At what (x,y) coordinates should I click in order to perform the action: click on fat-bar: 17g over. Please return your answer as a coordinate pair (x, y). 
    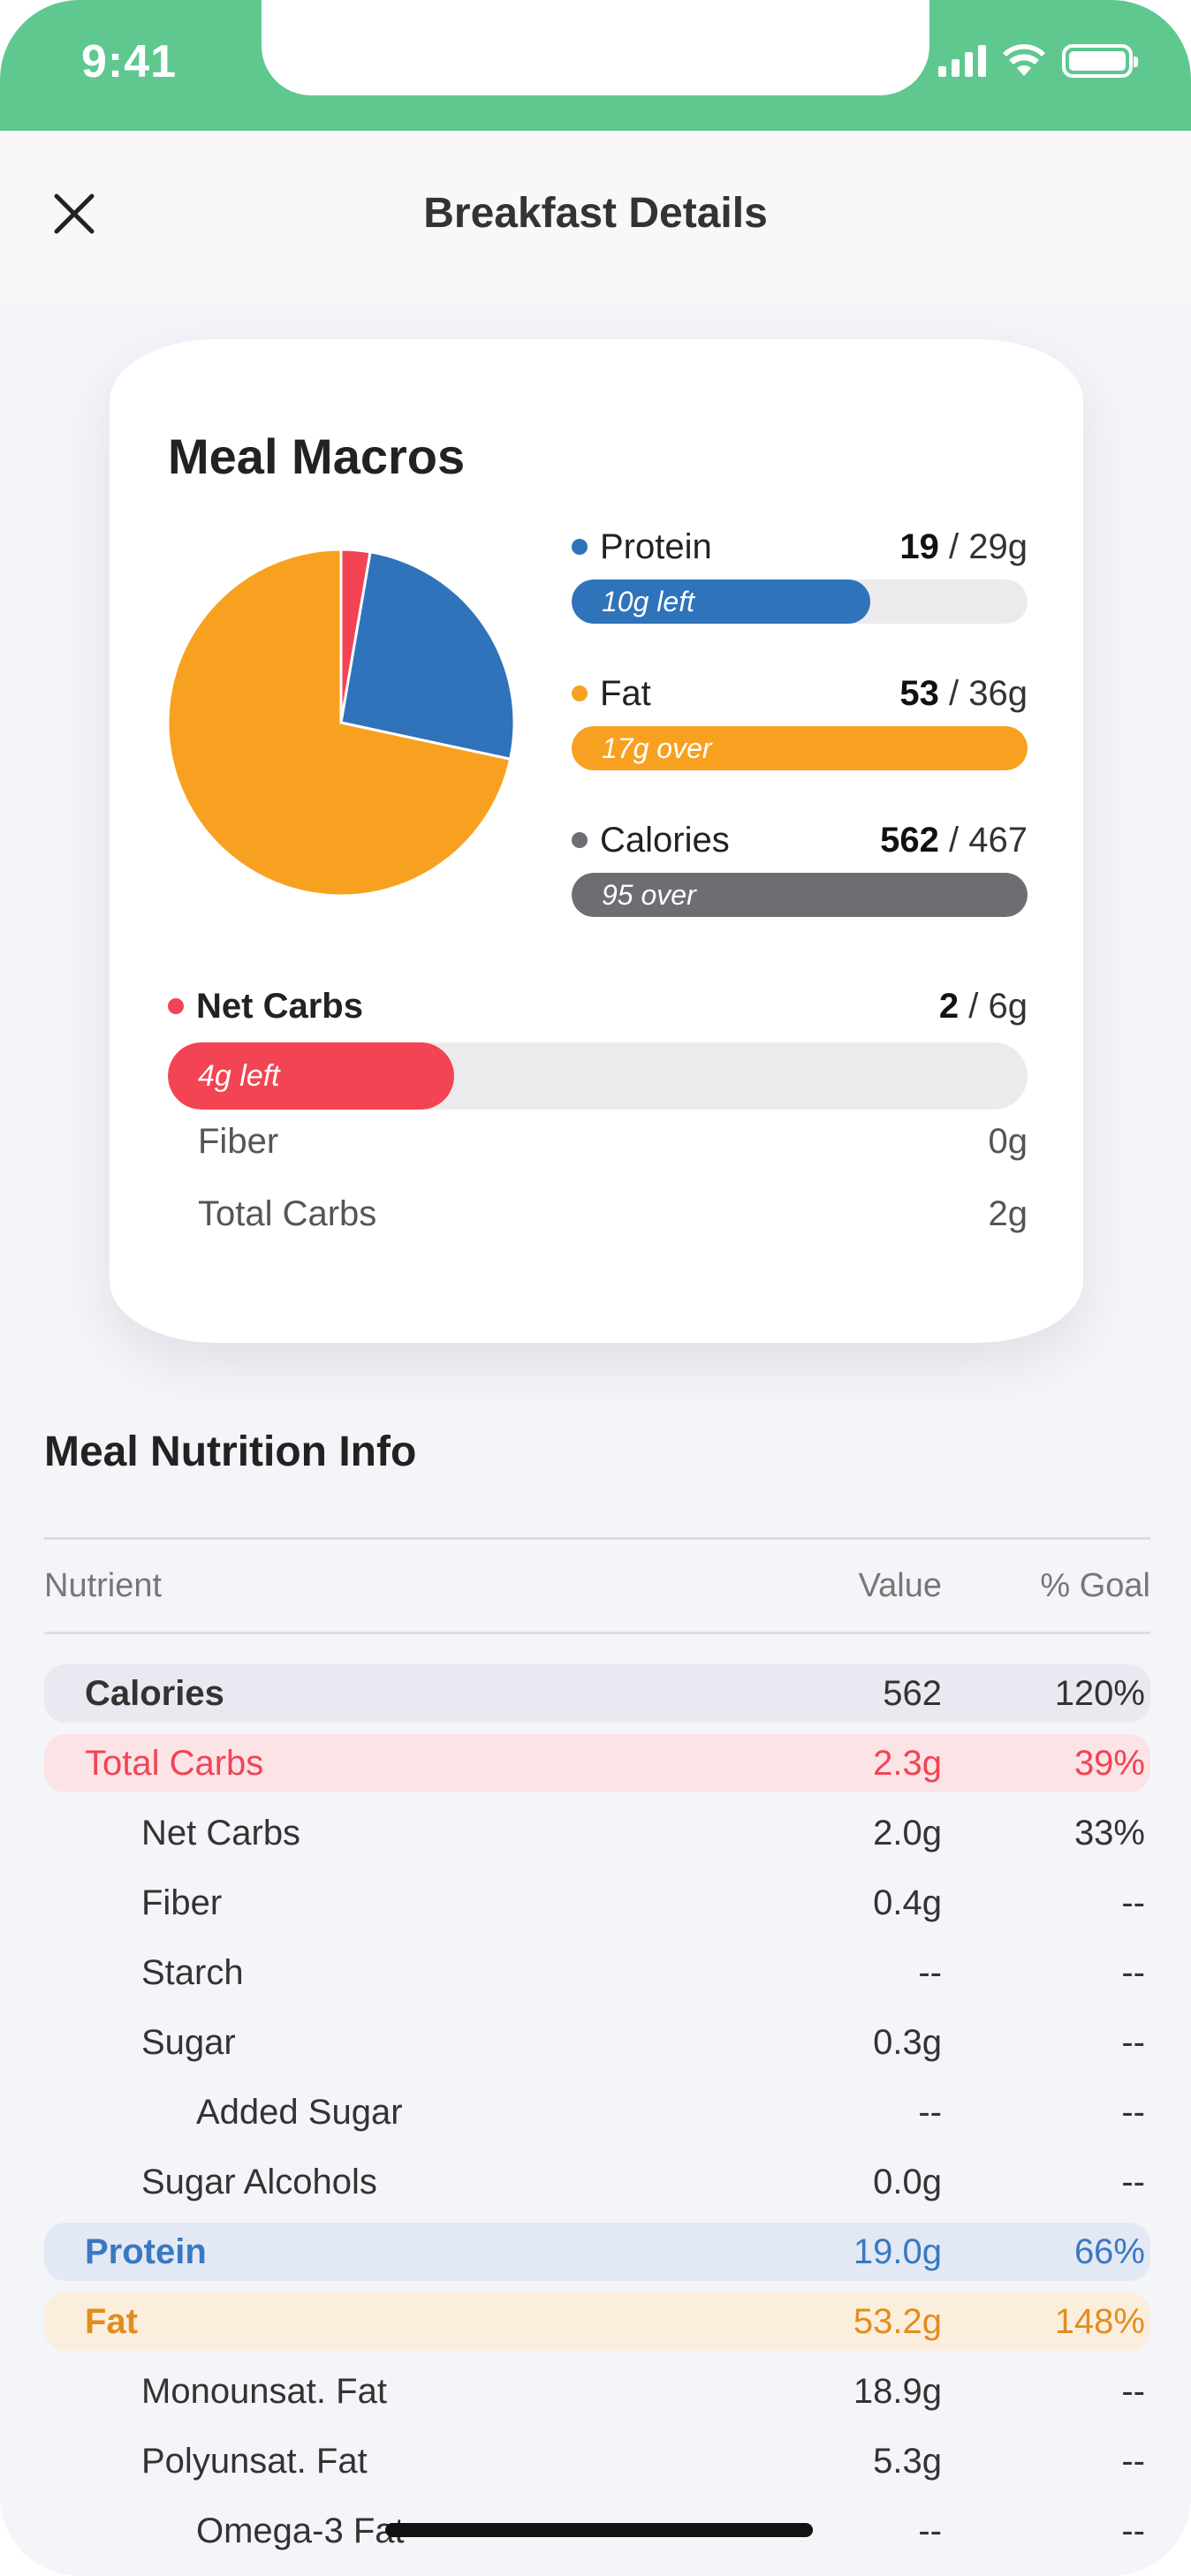
    Looking at the image, I should click on (800, 748).